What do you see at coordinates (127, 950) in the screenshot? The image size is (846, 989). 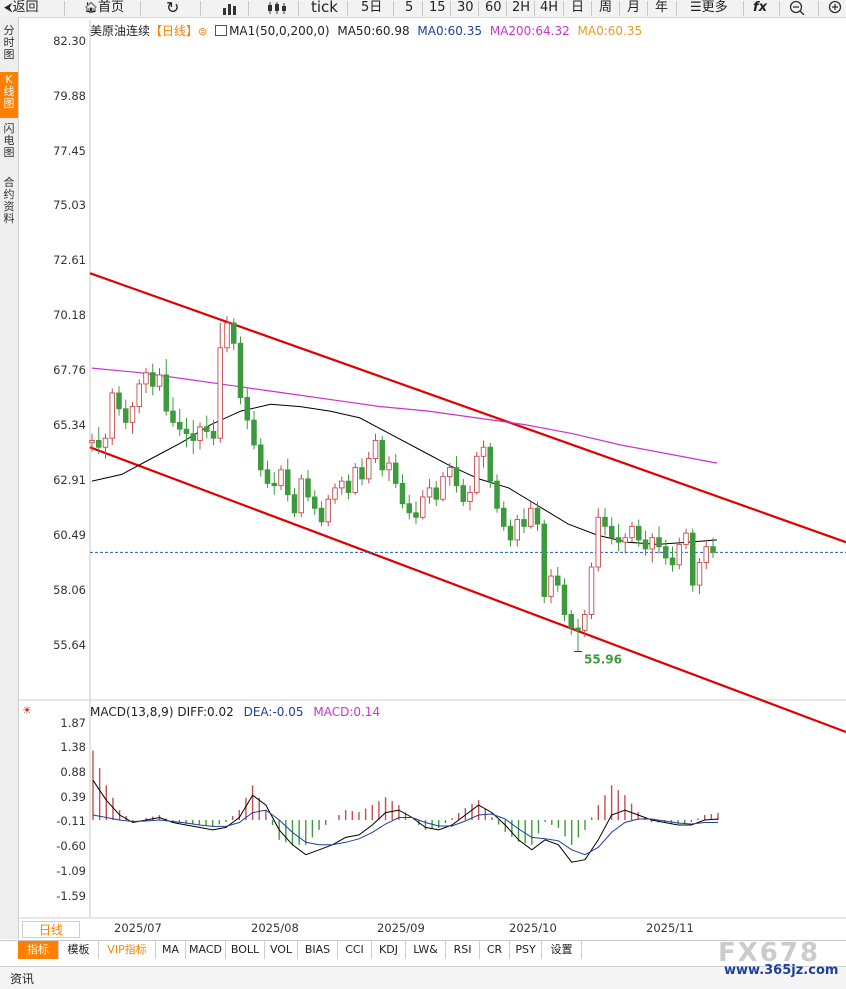 I see `tab-vip-indicator: VIP指标` at bounding box center [127, 950].